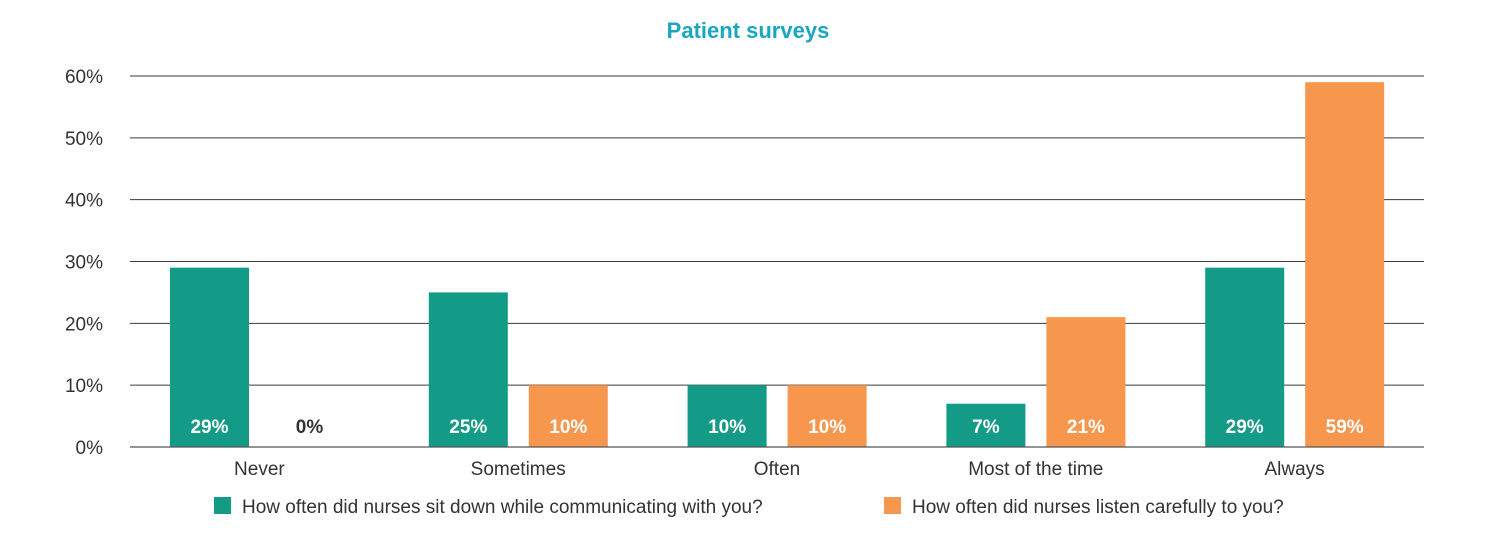 The height and width of the screenshot is (551, 1500). I want to click on y-tick-label: 0%, so click(90, 448).